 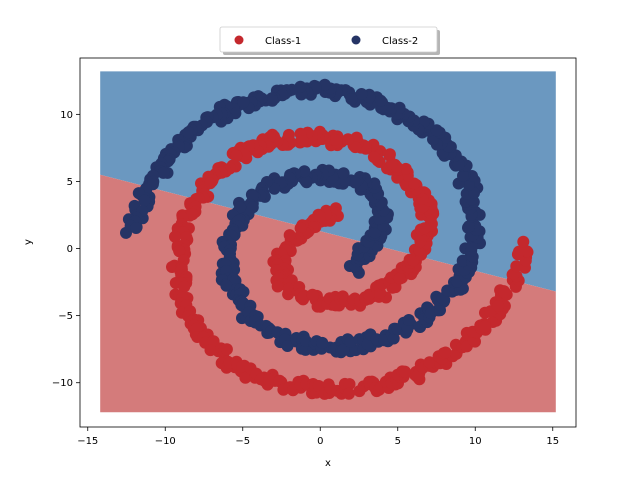 What do you see at coordinates (328, 463) in the screenshot?
I see `x-axis-label: x` at bounding box center [328, 463].